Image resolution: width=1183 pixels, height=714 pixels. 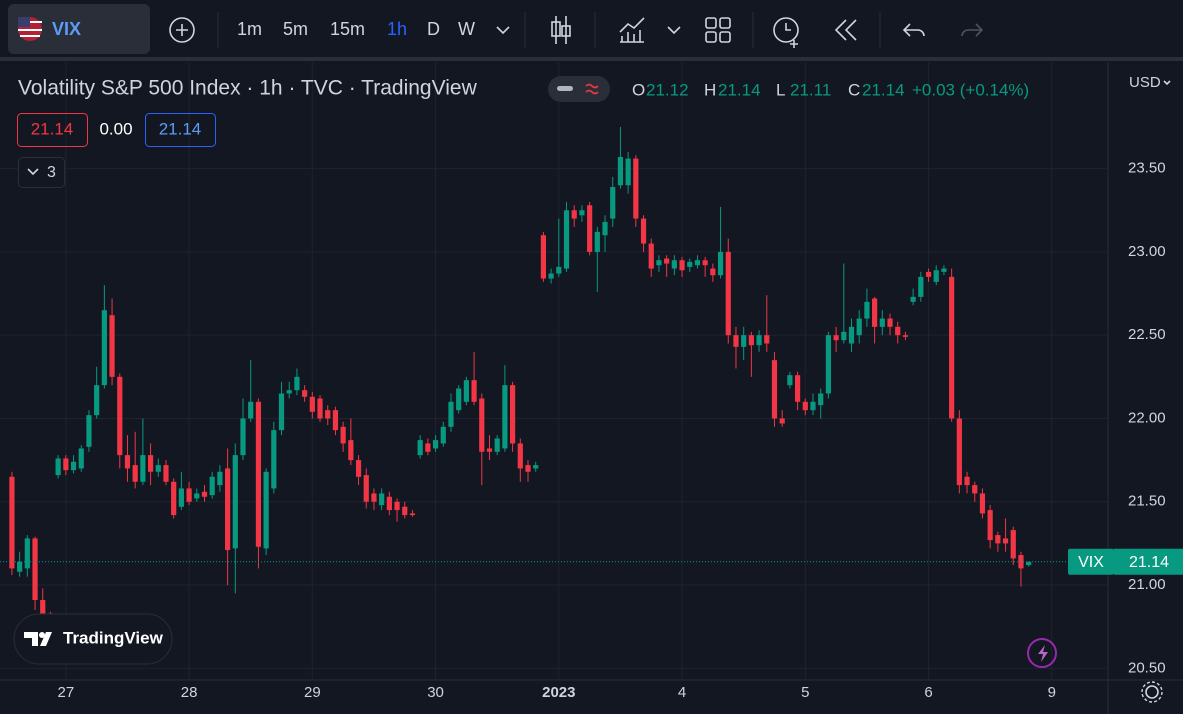 I want to click on price-label-value: 21.14, so click(x=1149, y=562).